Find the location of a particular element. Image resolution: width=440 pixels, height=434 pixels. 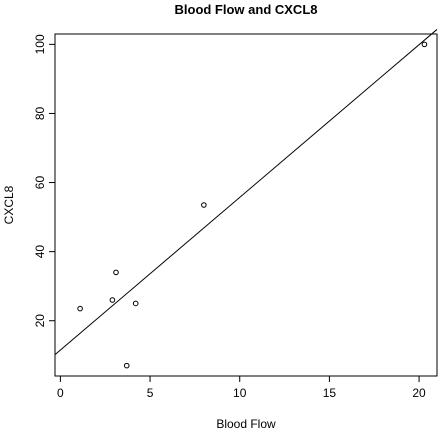

x-tick-label: 0 is located at coordinates (60, 393).